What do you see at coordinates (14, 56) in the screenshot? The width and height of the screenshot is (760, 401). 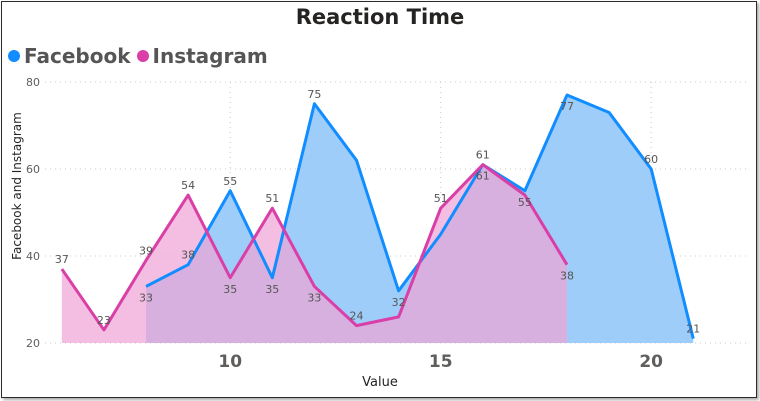 I see `legend-dot-facebook` at bounding box center [14, 56].